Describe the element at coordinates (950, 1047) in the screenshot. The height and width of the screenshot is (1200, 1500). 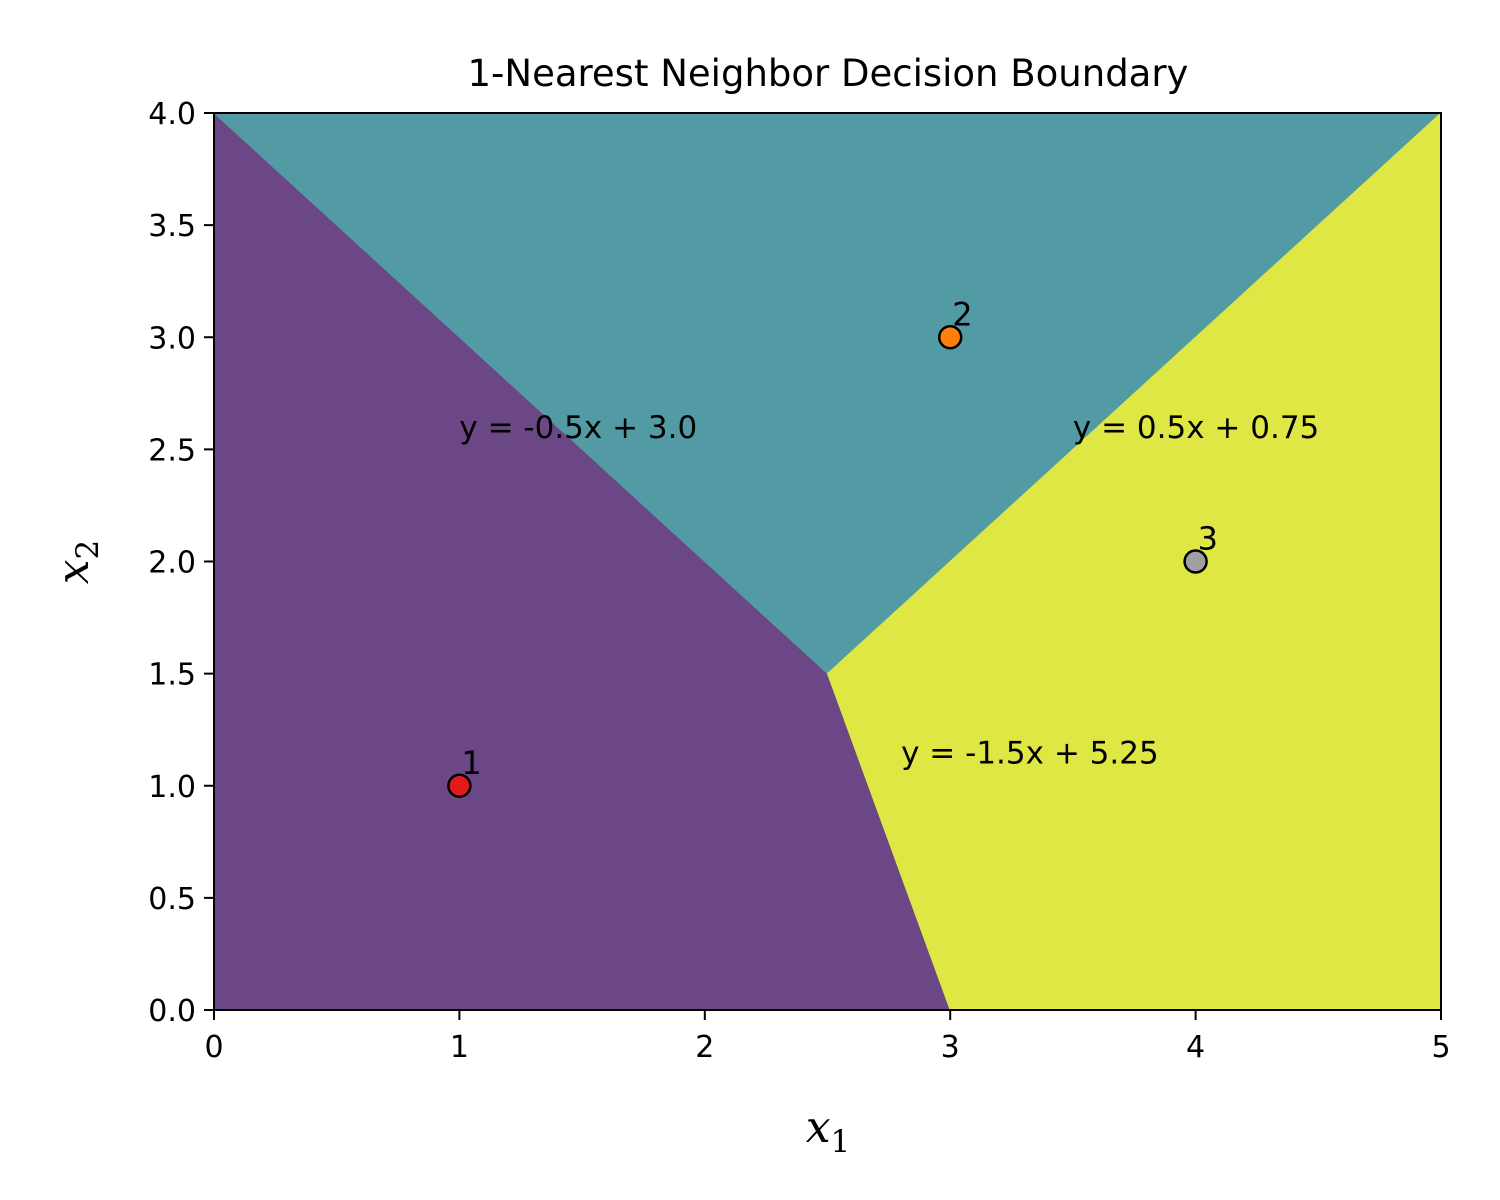
I see `x-tick-label: 3` at that location.